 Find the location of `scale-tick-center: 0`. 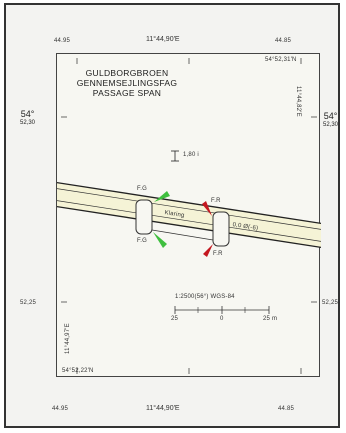

scale-tick-center: 0 is located at coordinates (222, 319).